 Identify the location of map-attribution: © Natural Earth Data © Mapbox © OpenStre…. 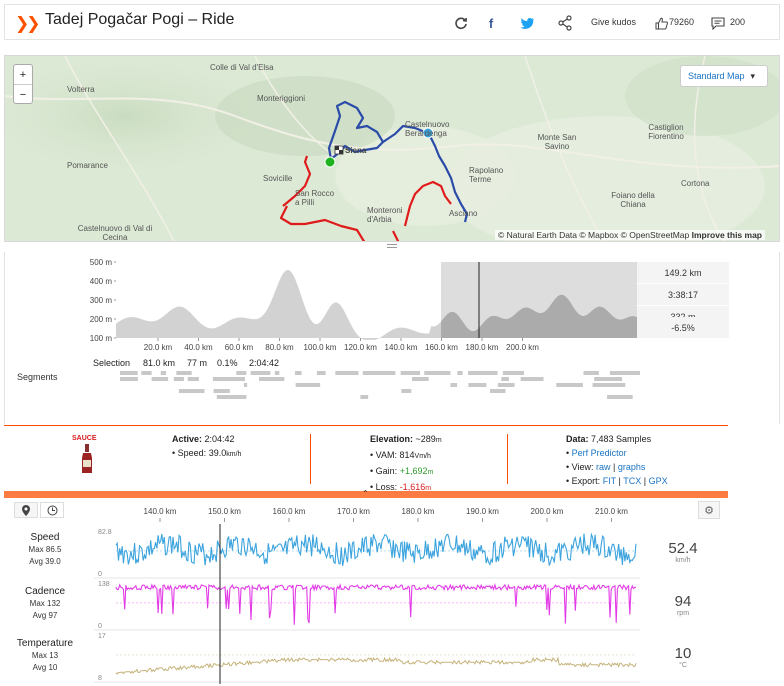
(630, 235).